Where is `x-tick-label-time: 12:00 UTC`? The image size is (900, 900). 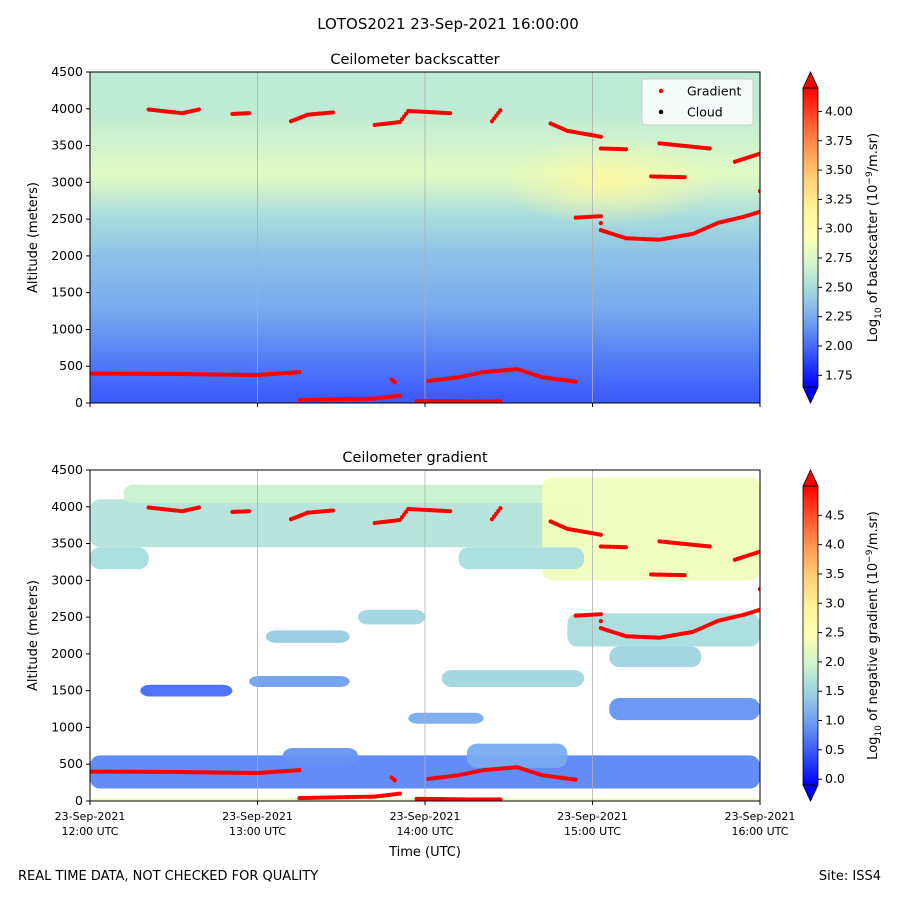
x-tick-label-time: 12:00 UTC is located at coordinates (89, 831).